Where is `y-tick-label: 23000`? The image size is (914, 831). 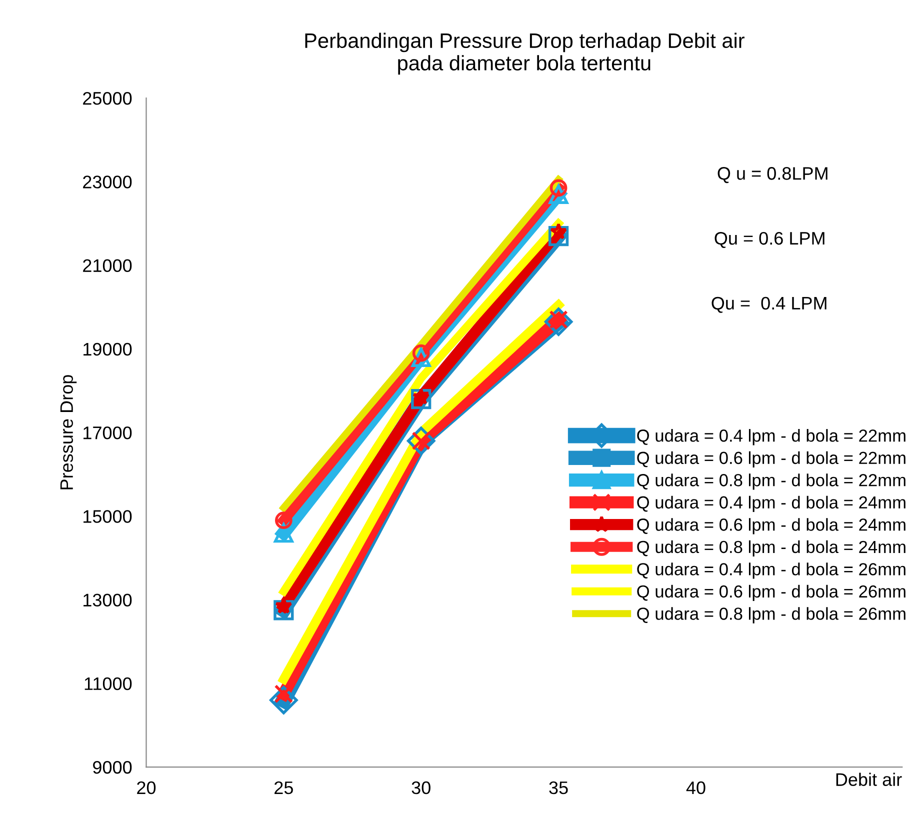 y-tick-label: 23000 is located at coordinates (107, 182).